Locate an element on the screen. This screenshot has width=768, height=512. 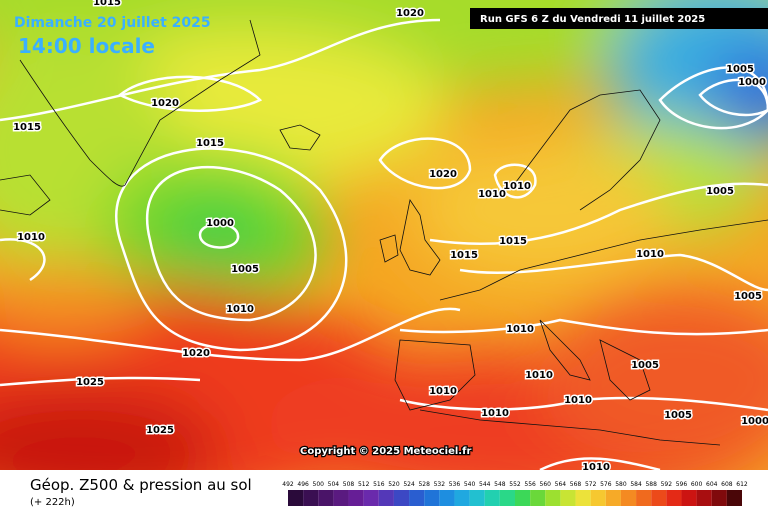
legend-label: 600 is located at coordinates (697, 484).